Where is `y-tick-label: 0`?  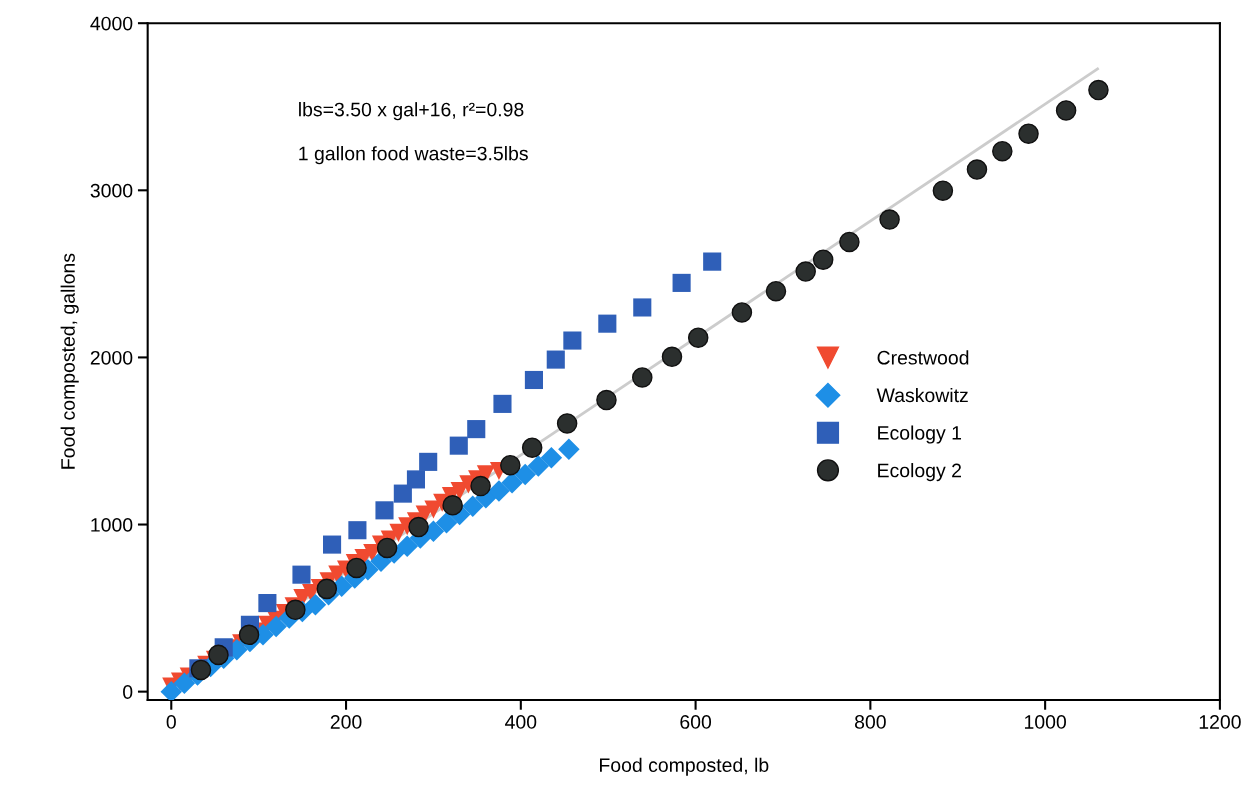 y-tick-label: 0 is located at coordinates (128, 692).